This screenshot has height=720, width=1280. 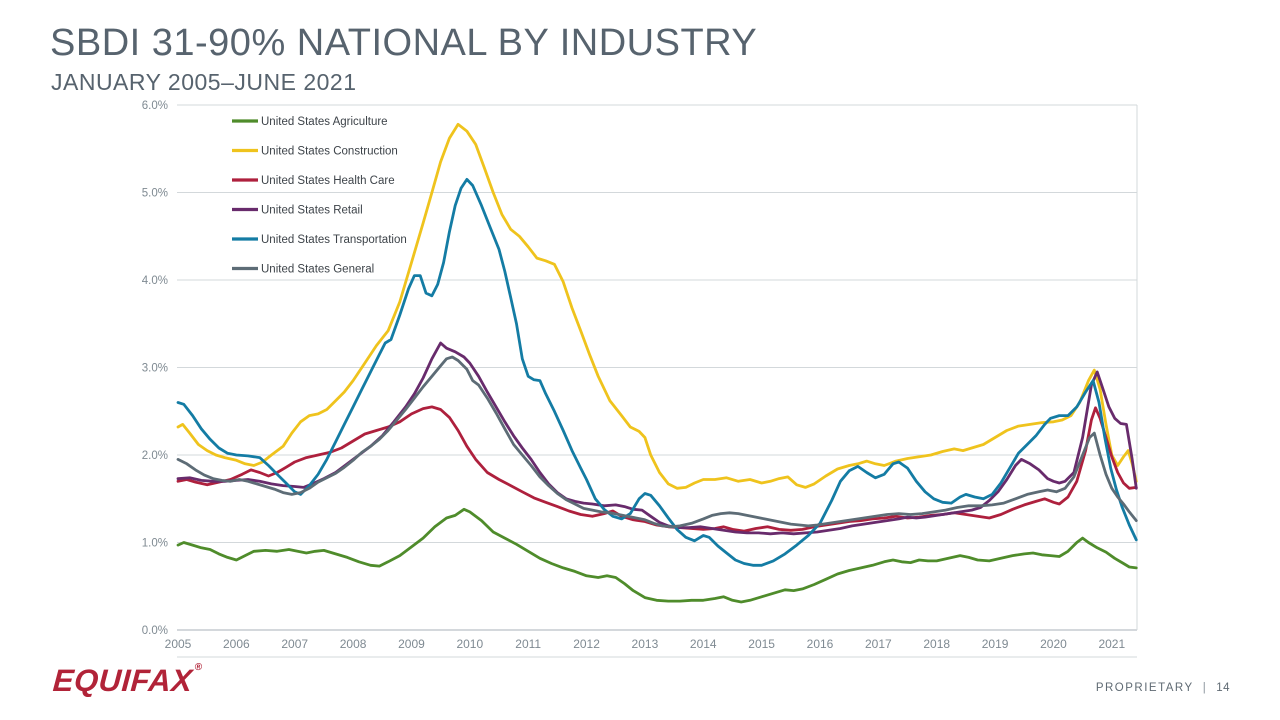 What do you see at coordinates (528, 644) in the screenshot?
I see `x-tick-label: 2011` at bounding box center [528, 644].